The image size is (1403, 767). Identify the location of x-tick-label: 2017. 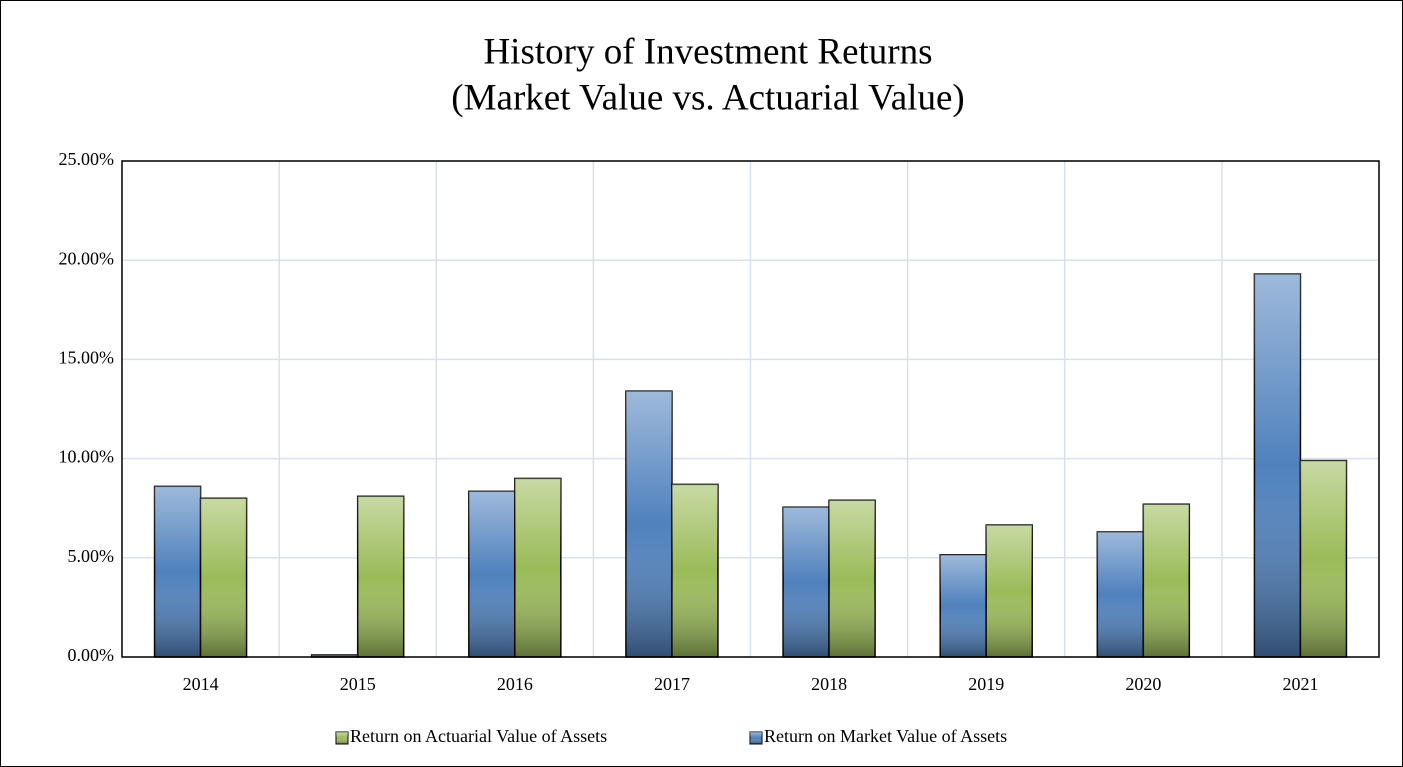
(672, 684).